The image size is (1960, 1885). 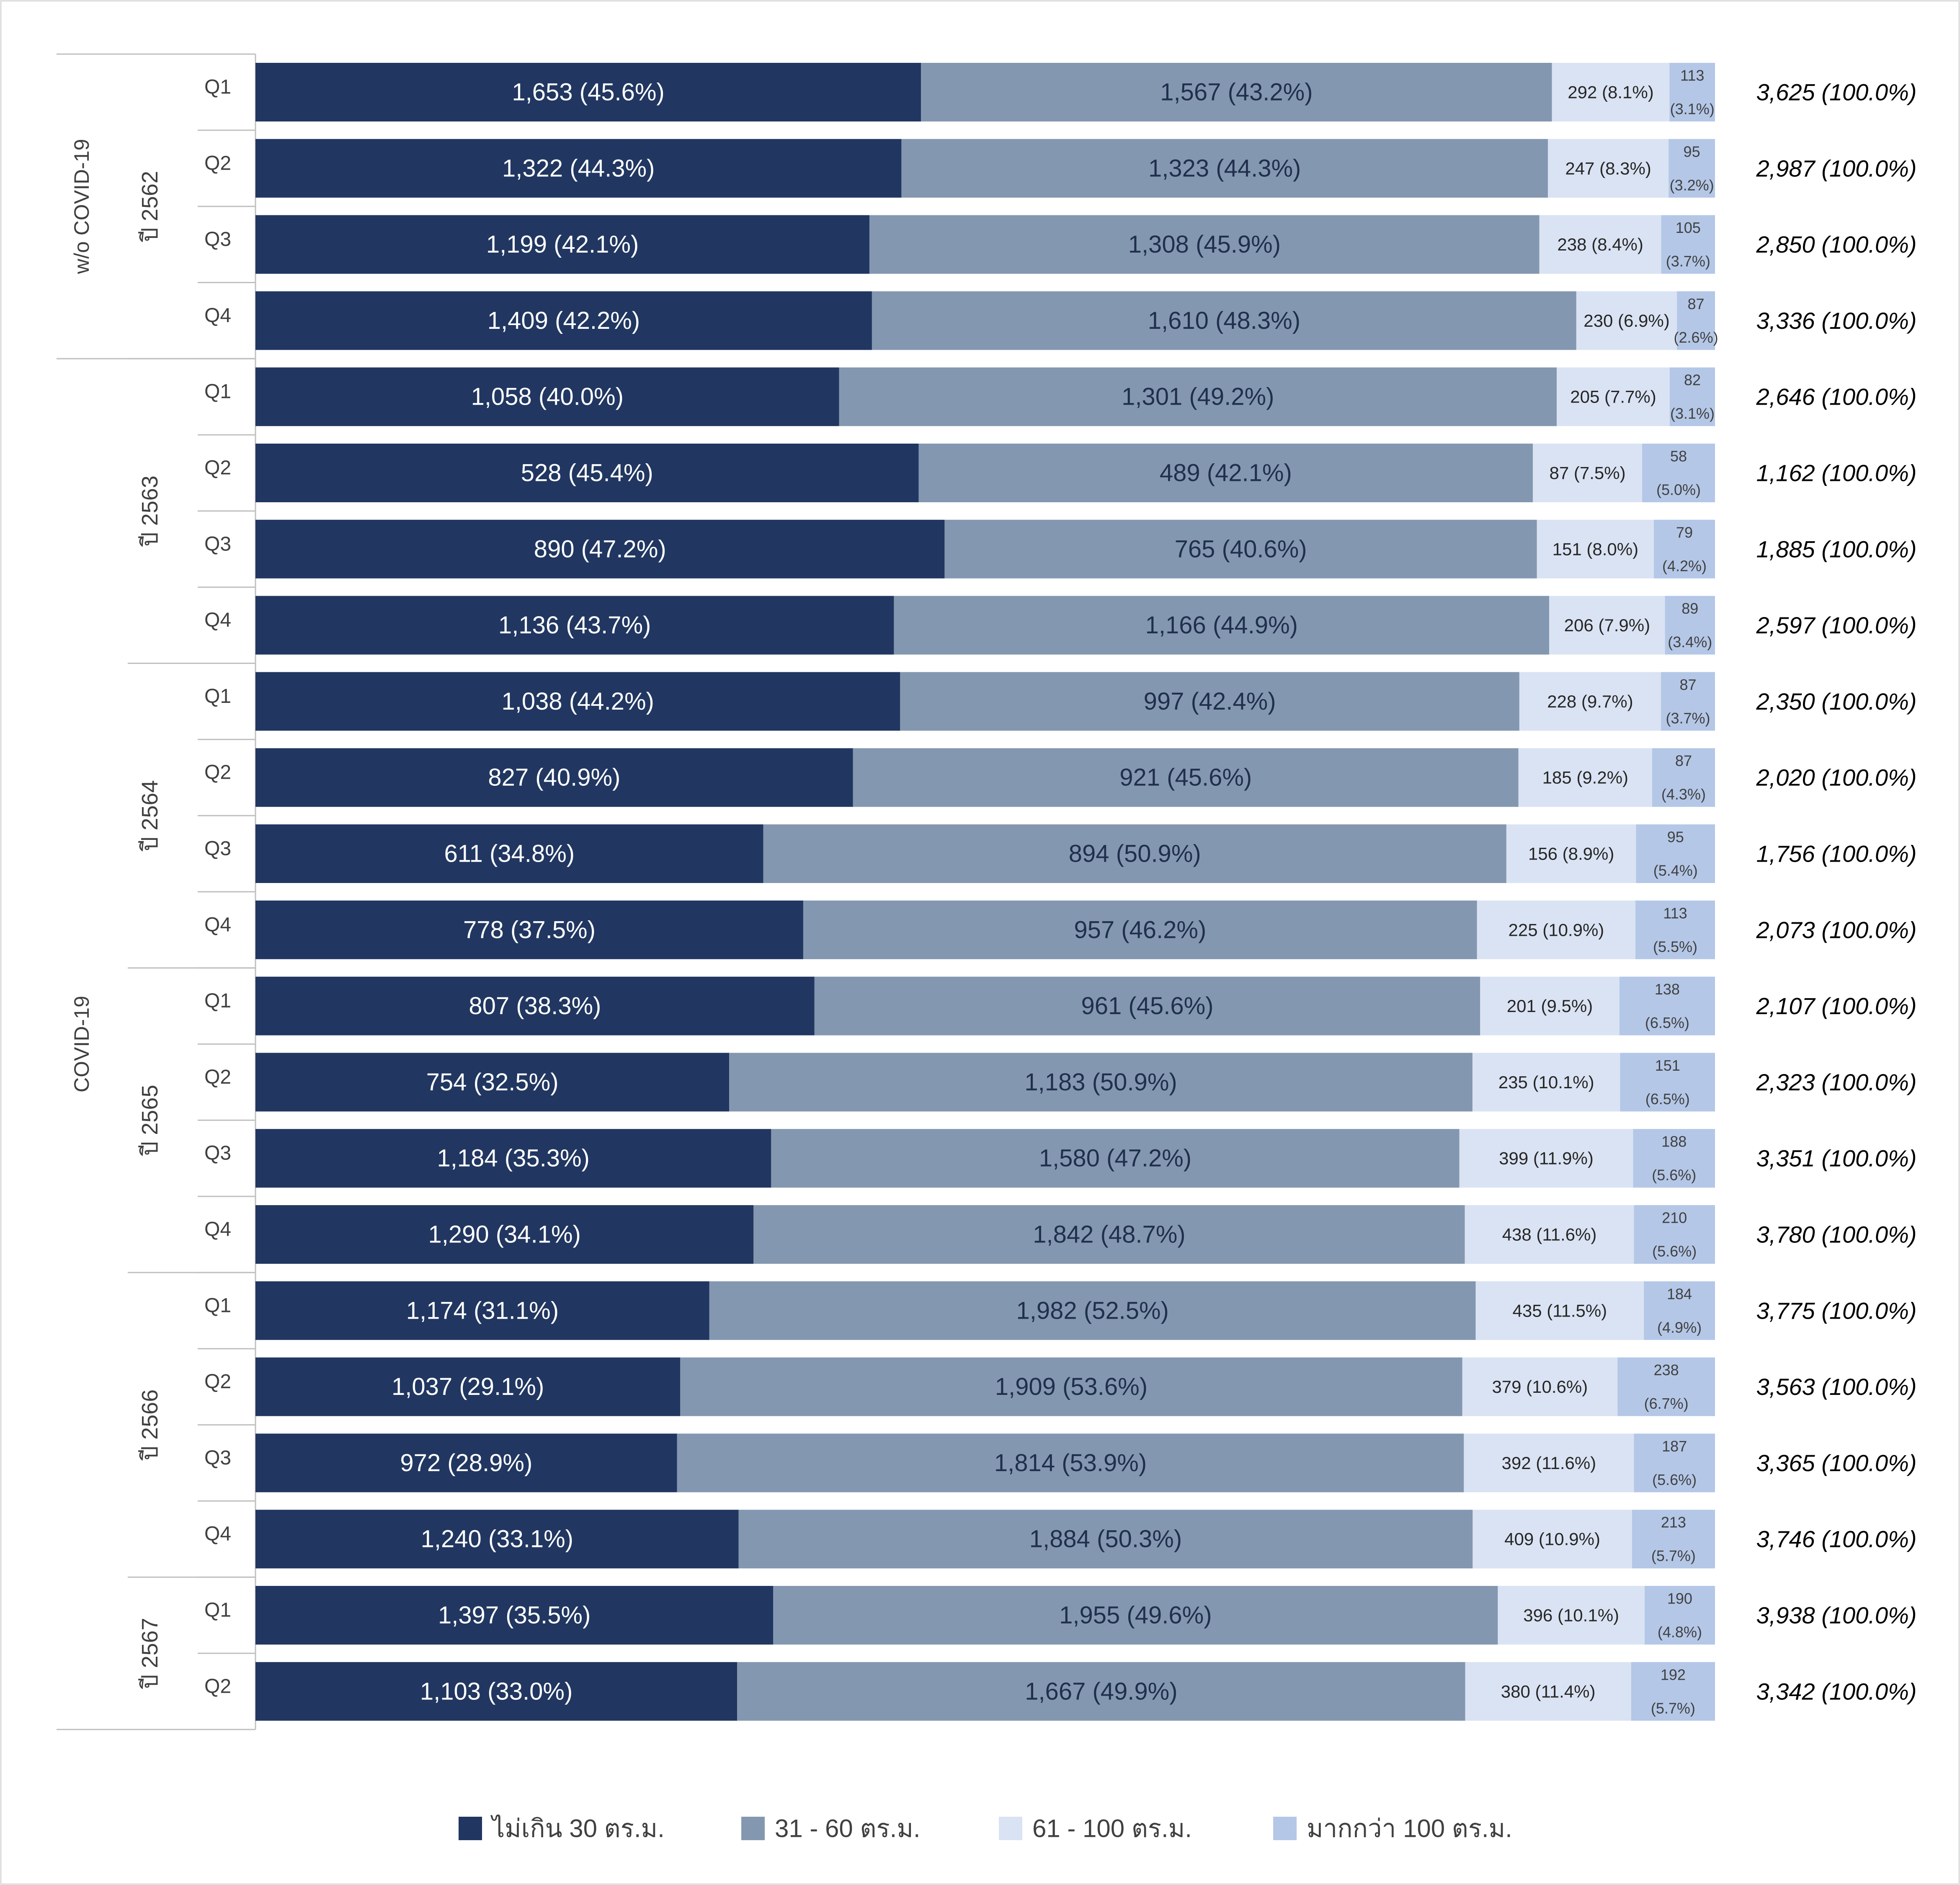 I want to click on data-label: 1,166 (44.9%), so click(x=1221, y=625).